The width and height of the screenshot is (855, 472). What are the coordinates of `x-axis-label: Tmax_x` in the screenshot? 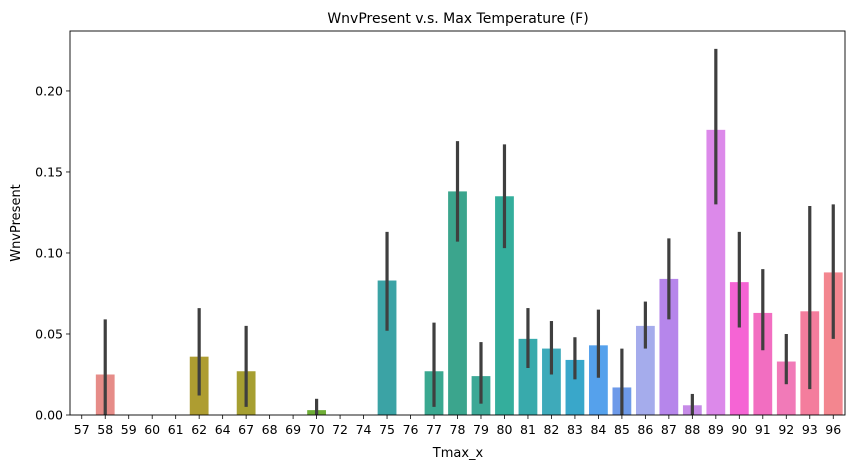 It's located at (458, 453).